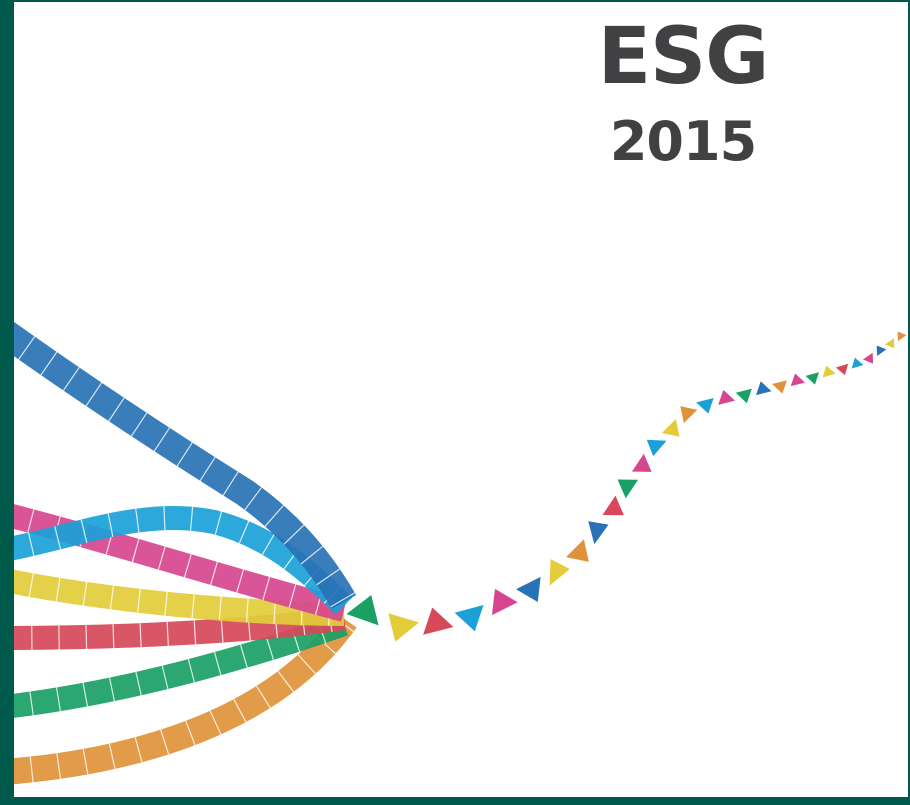 The width and height of the screenshot is (910, 805). Describe the element at coordinates (683, 57) in the screenshot. I see `cover-title: ESG` at that location.